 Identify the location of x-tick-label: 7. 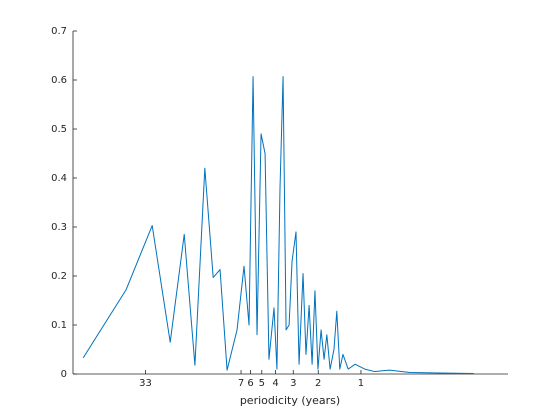
(241, 383).